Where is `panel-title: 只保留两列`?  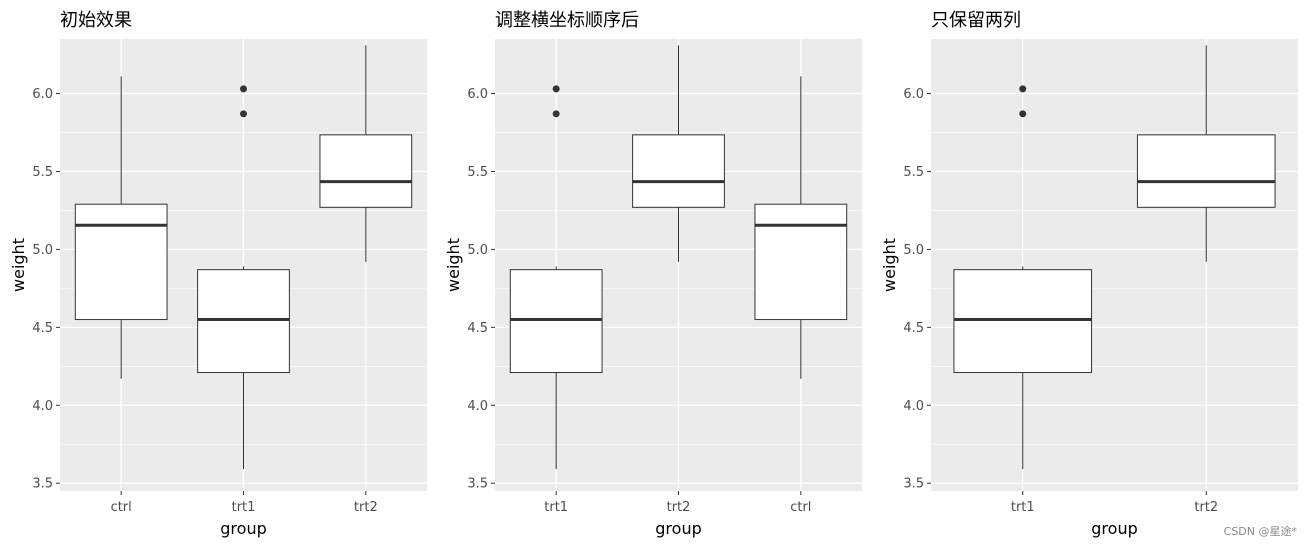 panel-title: 只保留两列 is located at coordinates (976, 20).